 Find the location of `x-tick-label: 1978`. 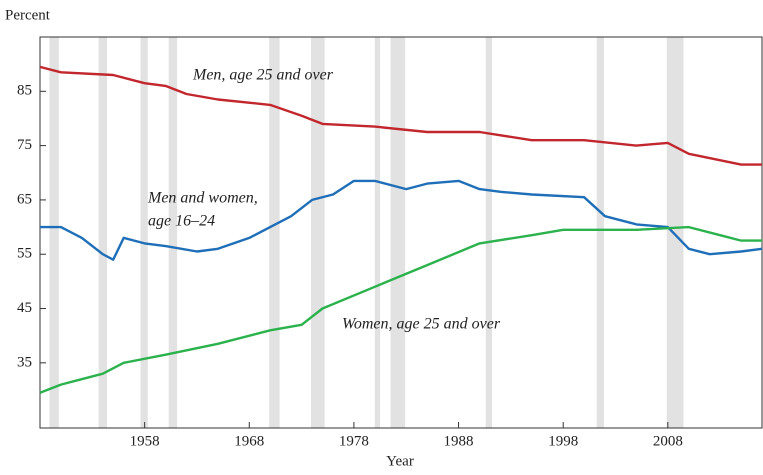

x-tick-label: 1978 is located at coordinates (354, 441).